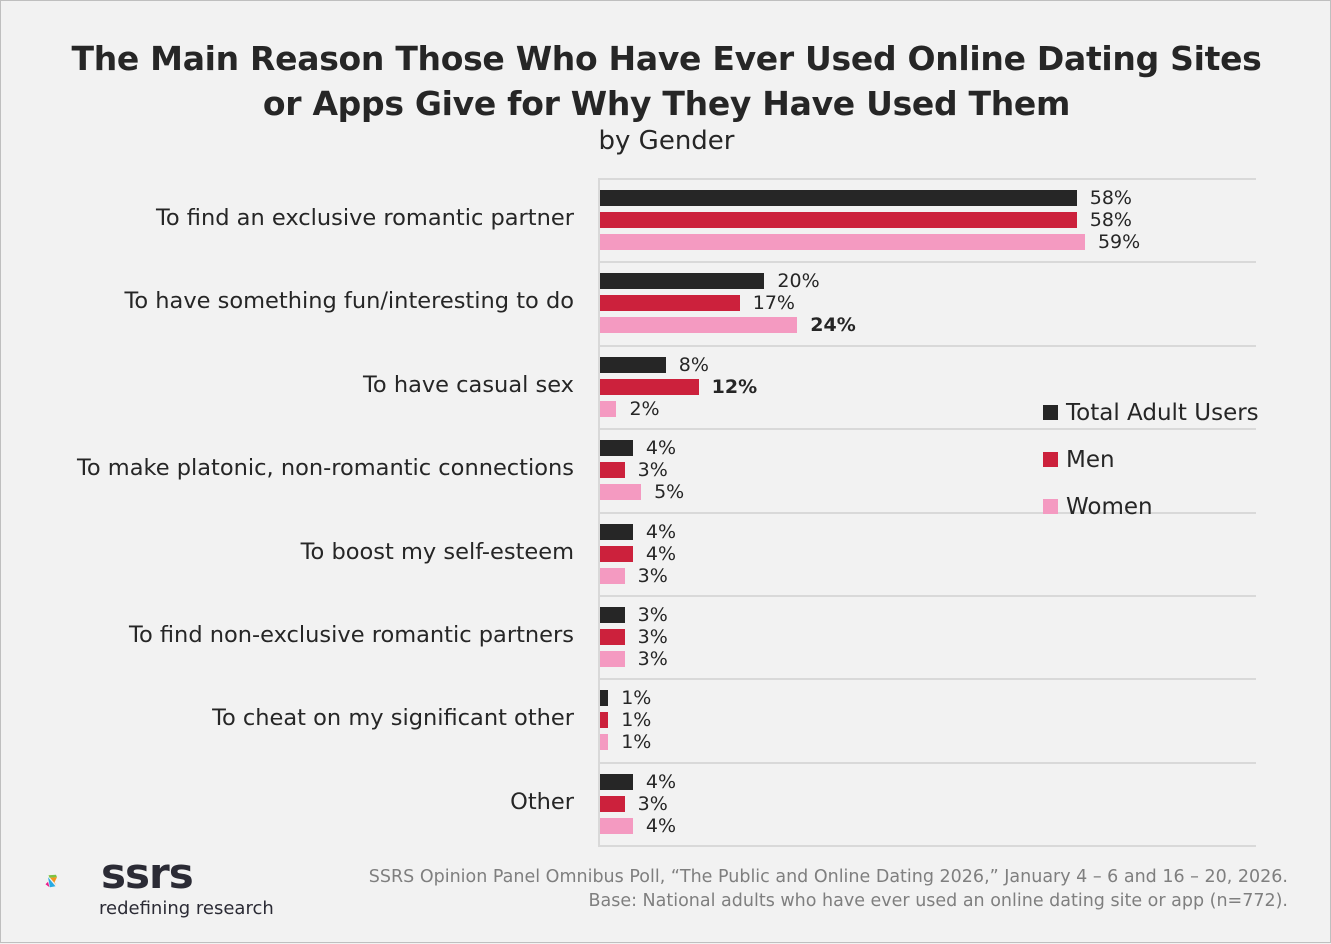  Describe the element at coordinates (833, 325) in the screenshot. I see `data-label: 24%` at that location.